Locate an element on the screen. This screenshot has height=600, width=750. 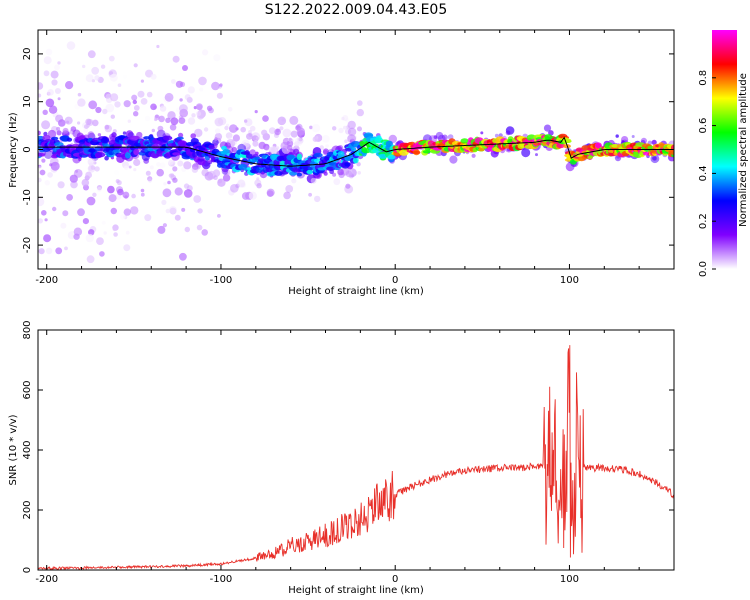
spectrogram-y-label: Frequency (Hz) is located at coordinates (13, 150).